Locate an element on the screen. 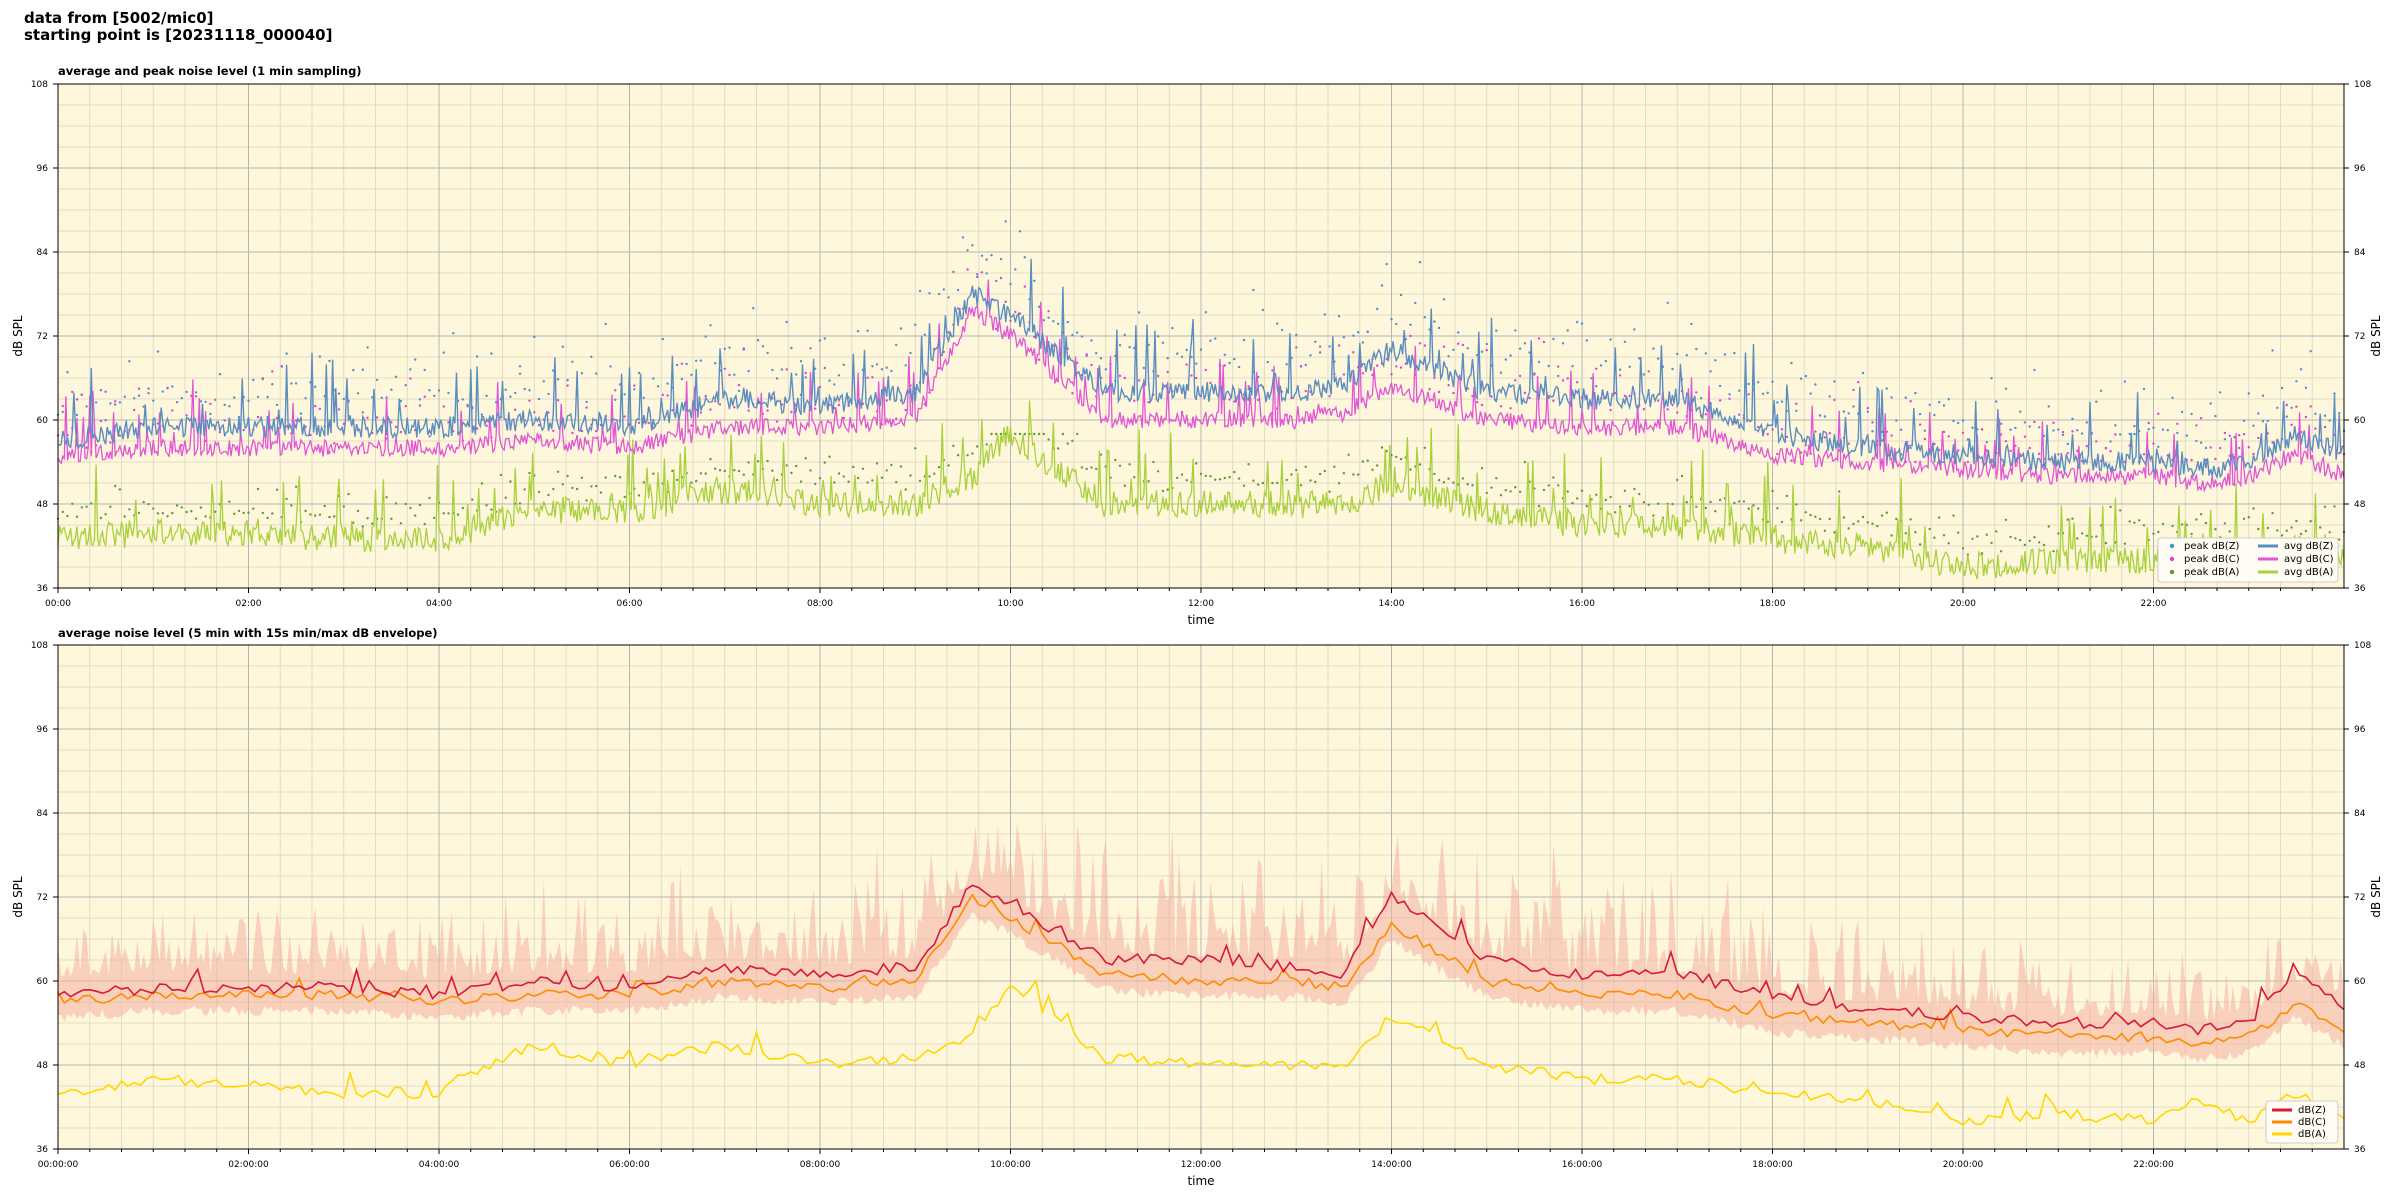 This screenshot has height=1200, width=2400. legend-label: peak dB(Z) is located at coordinates (2212, 546).